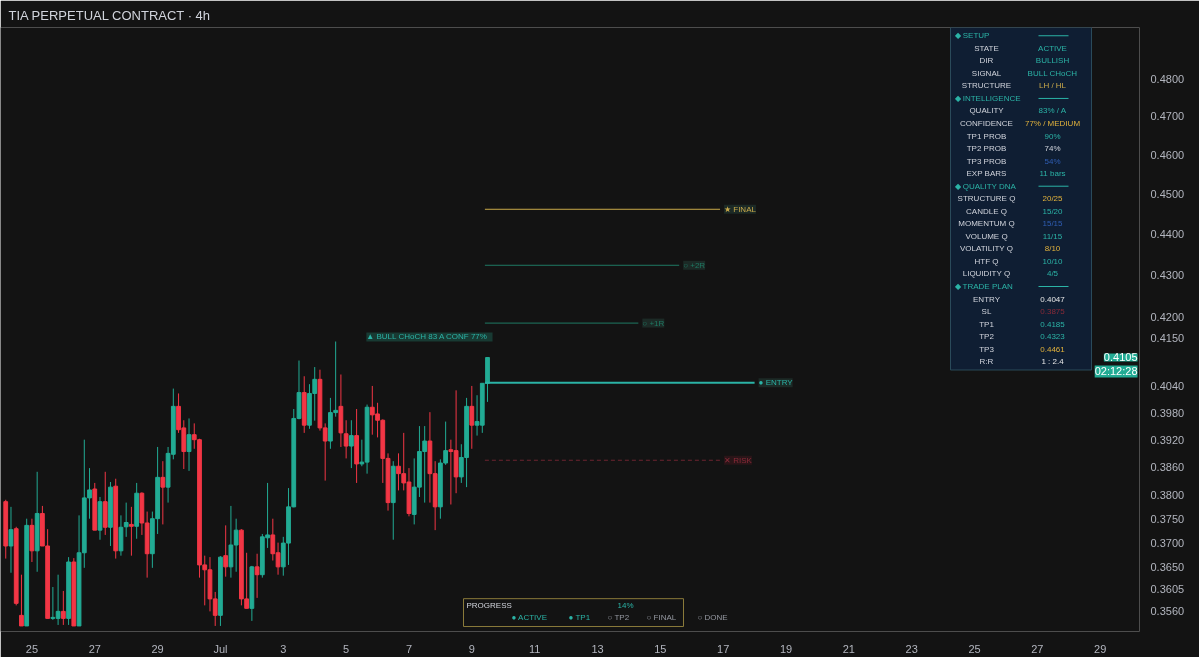  Describe the element at coordinates (694, 265) in the screenshot. I see `ref-line-label: ○ +2R` at that location.